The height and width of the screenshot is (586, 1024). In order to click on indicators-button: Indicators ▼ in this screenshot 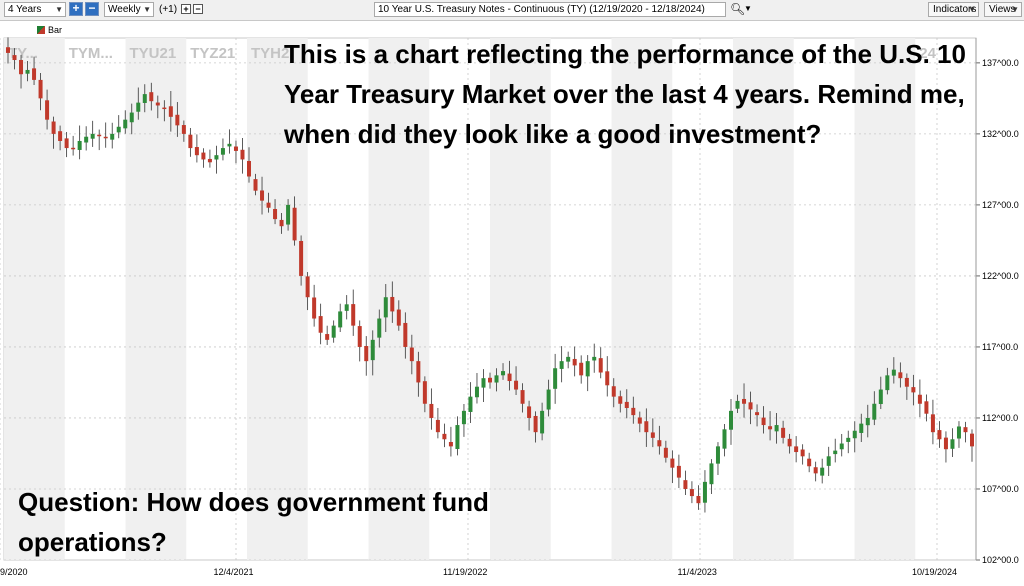, I will do `click(953, 9)`.